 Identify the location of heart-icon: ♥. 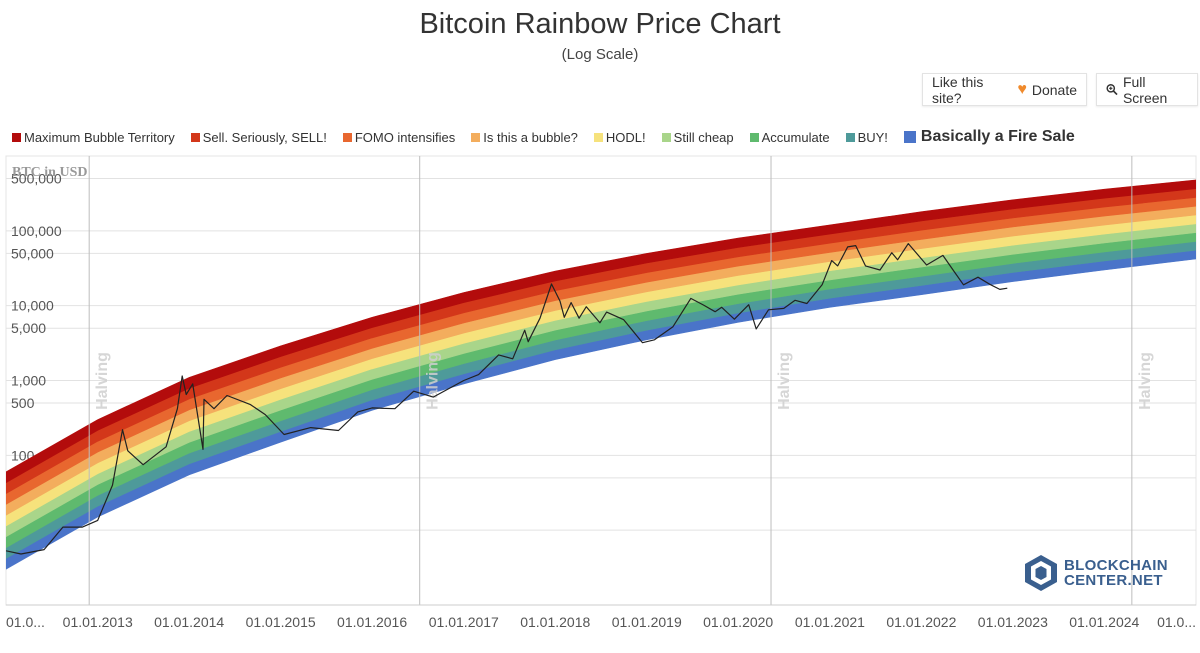
(1022, 89).